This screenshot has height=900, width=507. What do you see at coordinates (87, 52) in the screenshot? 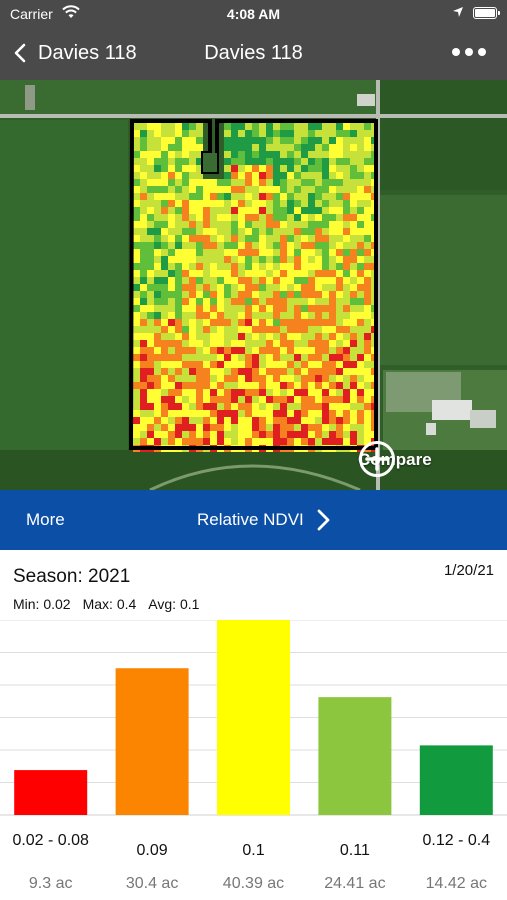
I see `back-button-label: Davies 118` at bounding box center [87, 52].